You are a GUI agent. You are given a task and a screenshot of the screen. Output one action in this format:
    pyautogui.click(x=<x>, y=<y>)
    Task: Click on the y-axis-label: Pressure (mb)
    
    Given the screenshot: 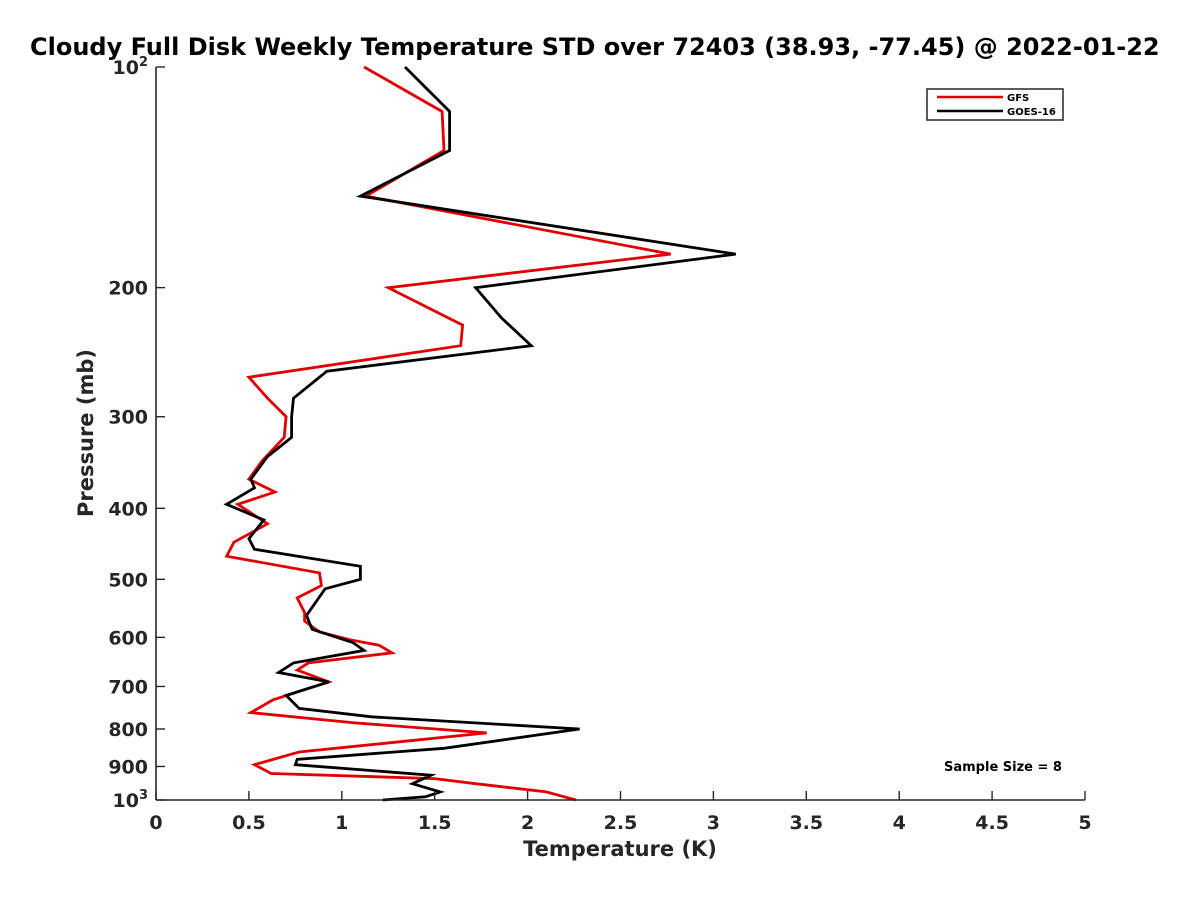 What is the action you would take?
    pyautogui.click(x=86, y=433)
    